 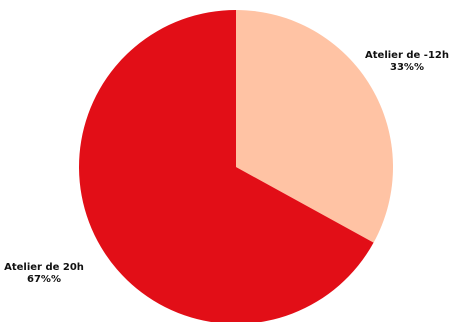 What do you see at coordinates (407, 67) in the screenshot?
I see `slice-value-label-1: 33%%` at bounding box center [407, 67].